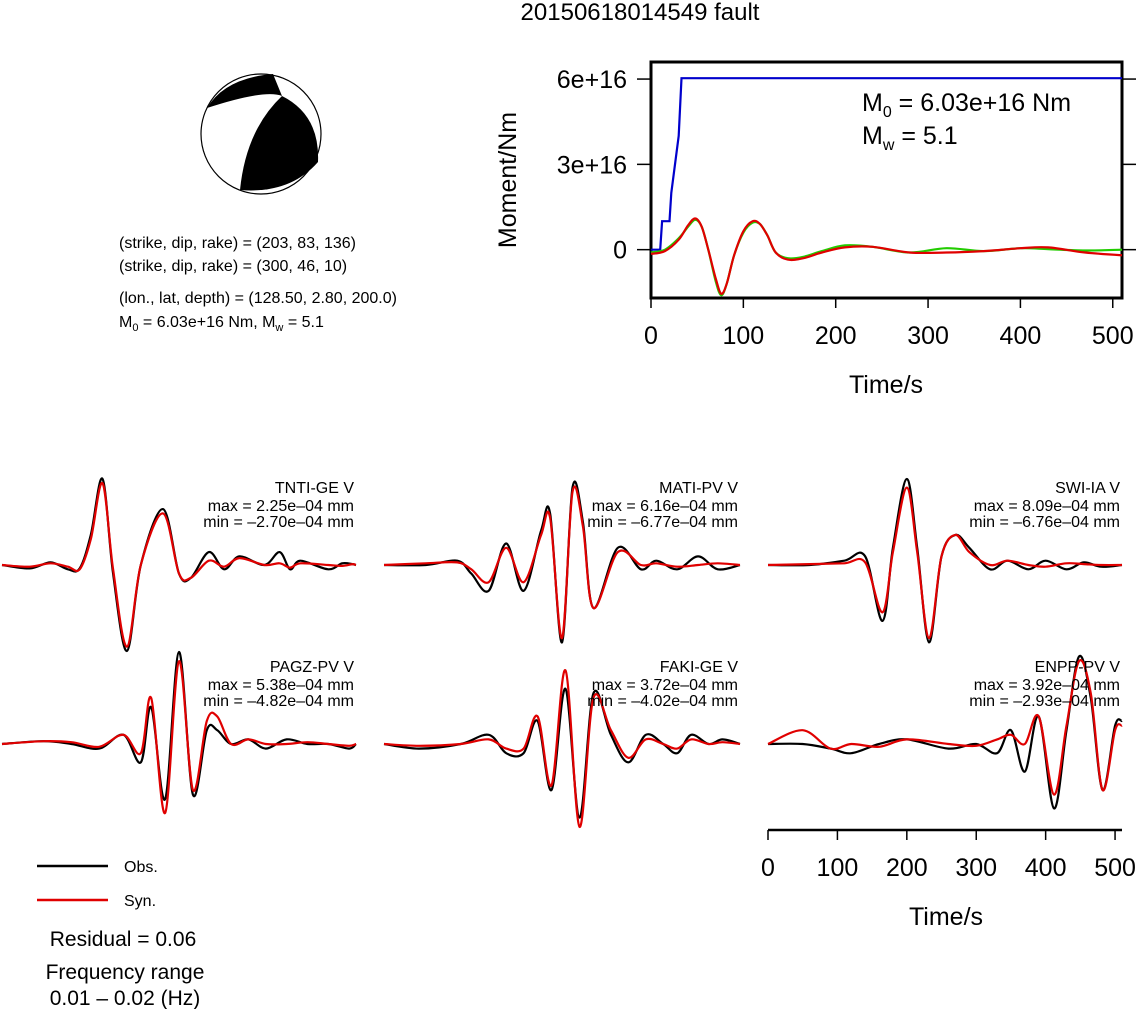 This screenshot has width=1139, height=1014. What do you see at coordinates (662, 701) in the screenshot?
I see `station-min: min = –4.02e–04 mm` at bounding box center [662, 701].